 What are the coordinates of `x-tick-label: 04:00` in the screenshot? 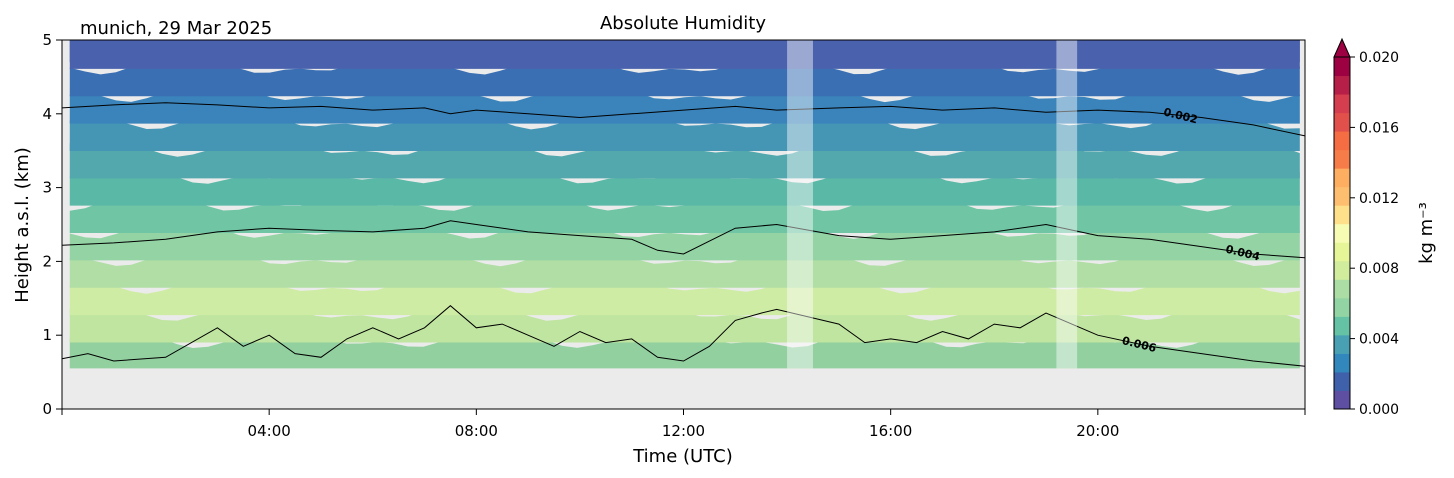 It's located at (269, 431).